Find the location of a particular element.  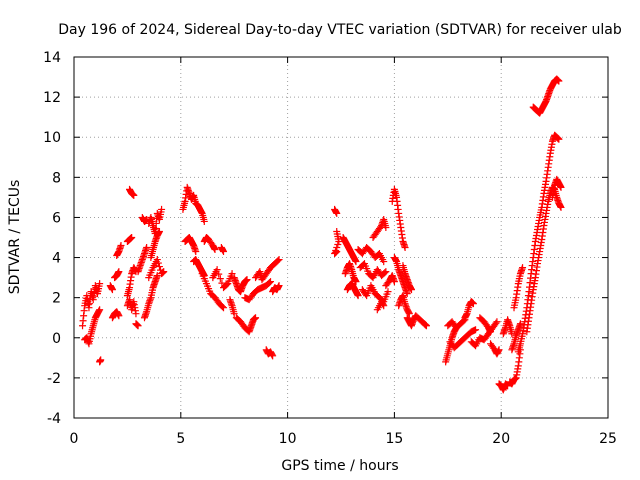

y-tick-label: -4 is located at coordinates (54, 419).